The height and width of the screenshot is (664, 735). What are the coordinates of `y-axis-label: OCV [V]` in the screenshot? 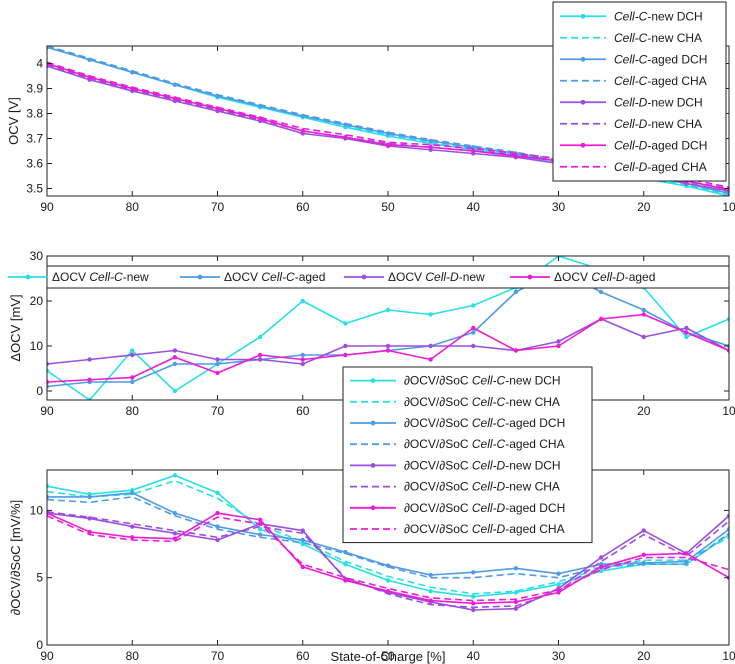 It's located at (13, 121).